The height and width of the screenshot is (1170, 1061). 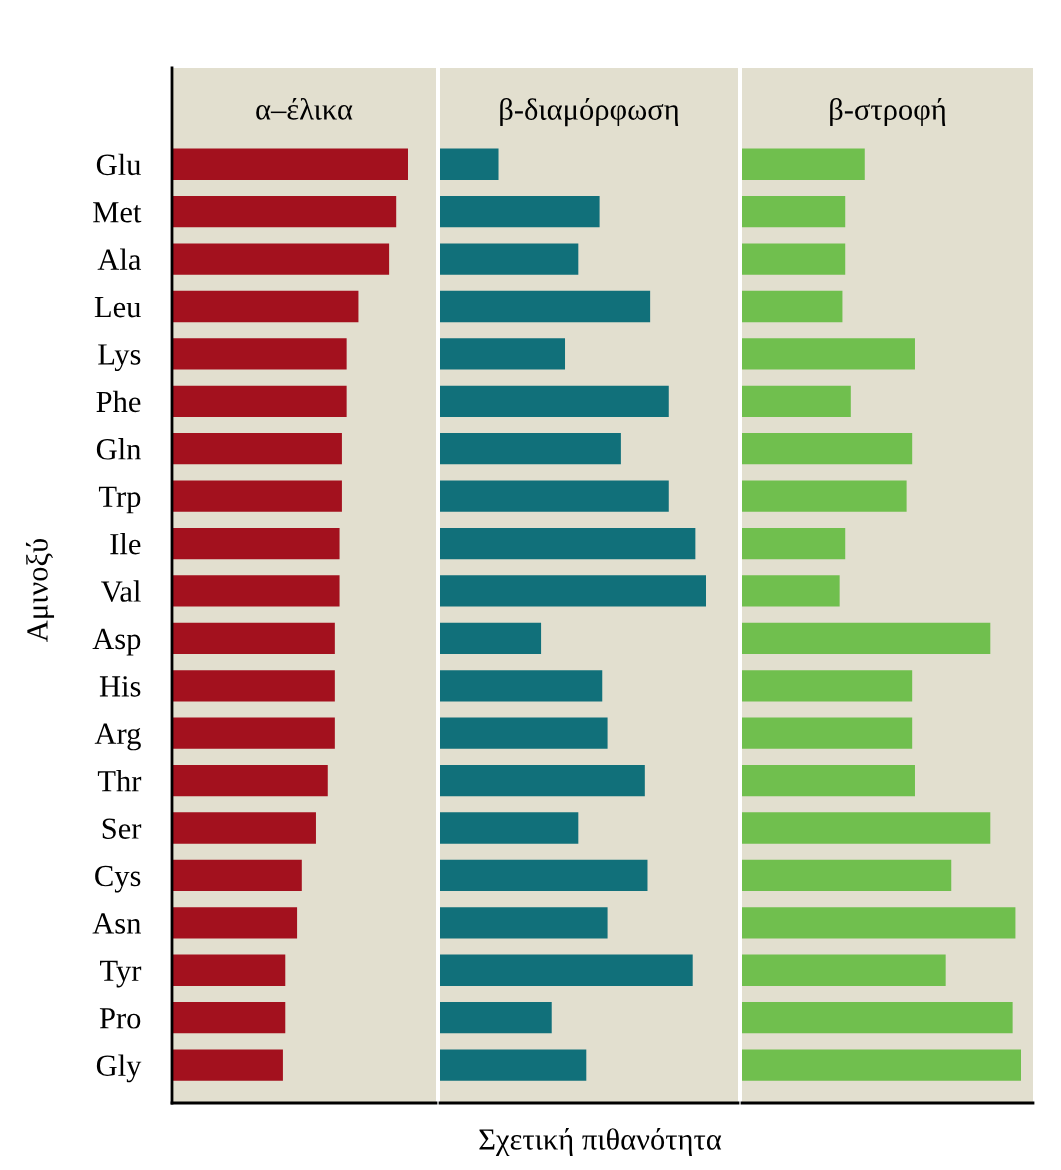 What do you see at coordinates (116, 923) in the screenshot?
I see `y-tick-label: Asn` at bounding box center [116, 923].